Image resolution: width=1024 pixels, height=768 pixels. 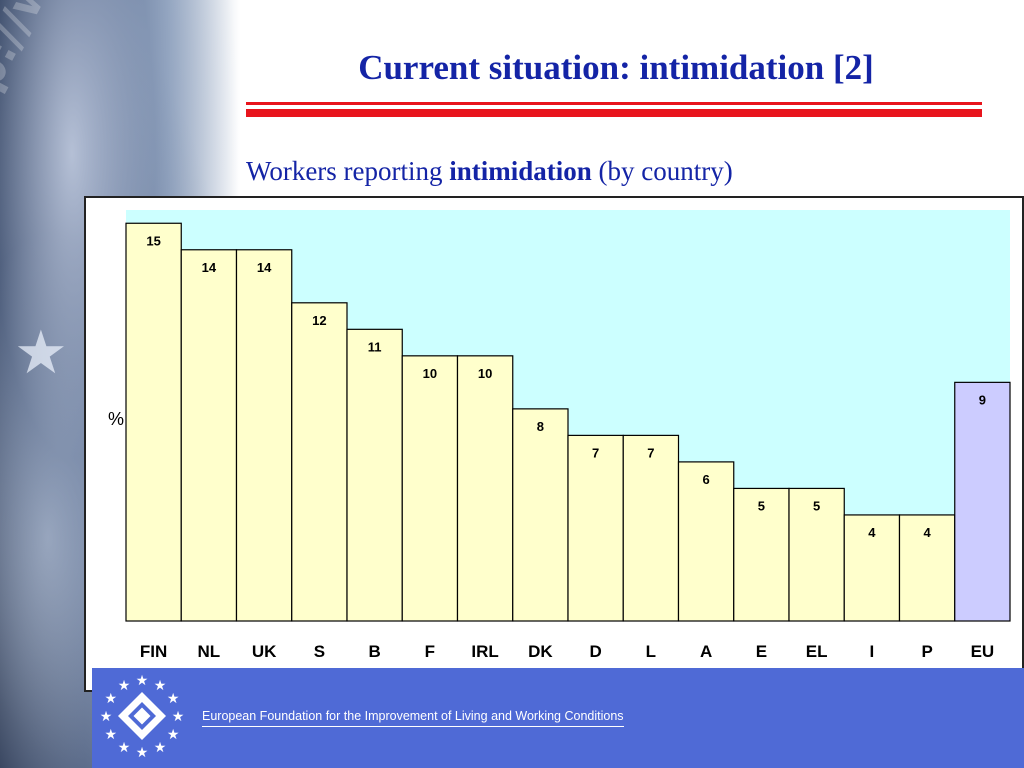 What do you see at coordinates (761, 651) in the screenshot?
I see `x-tick-label-e: E` at bounding box center [761, 651].